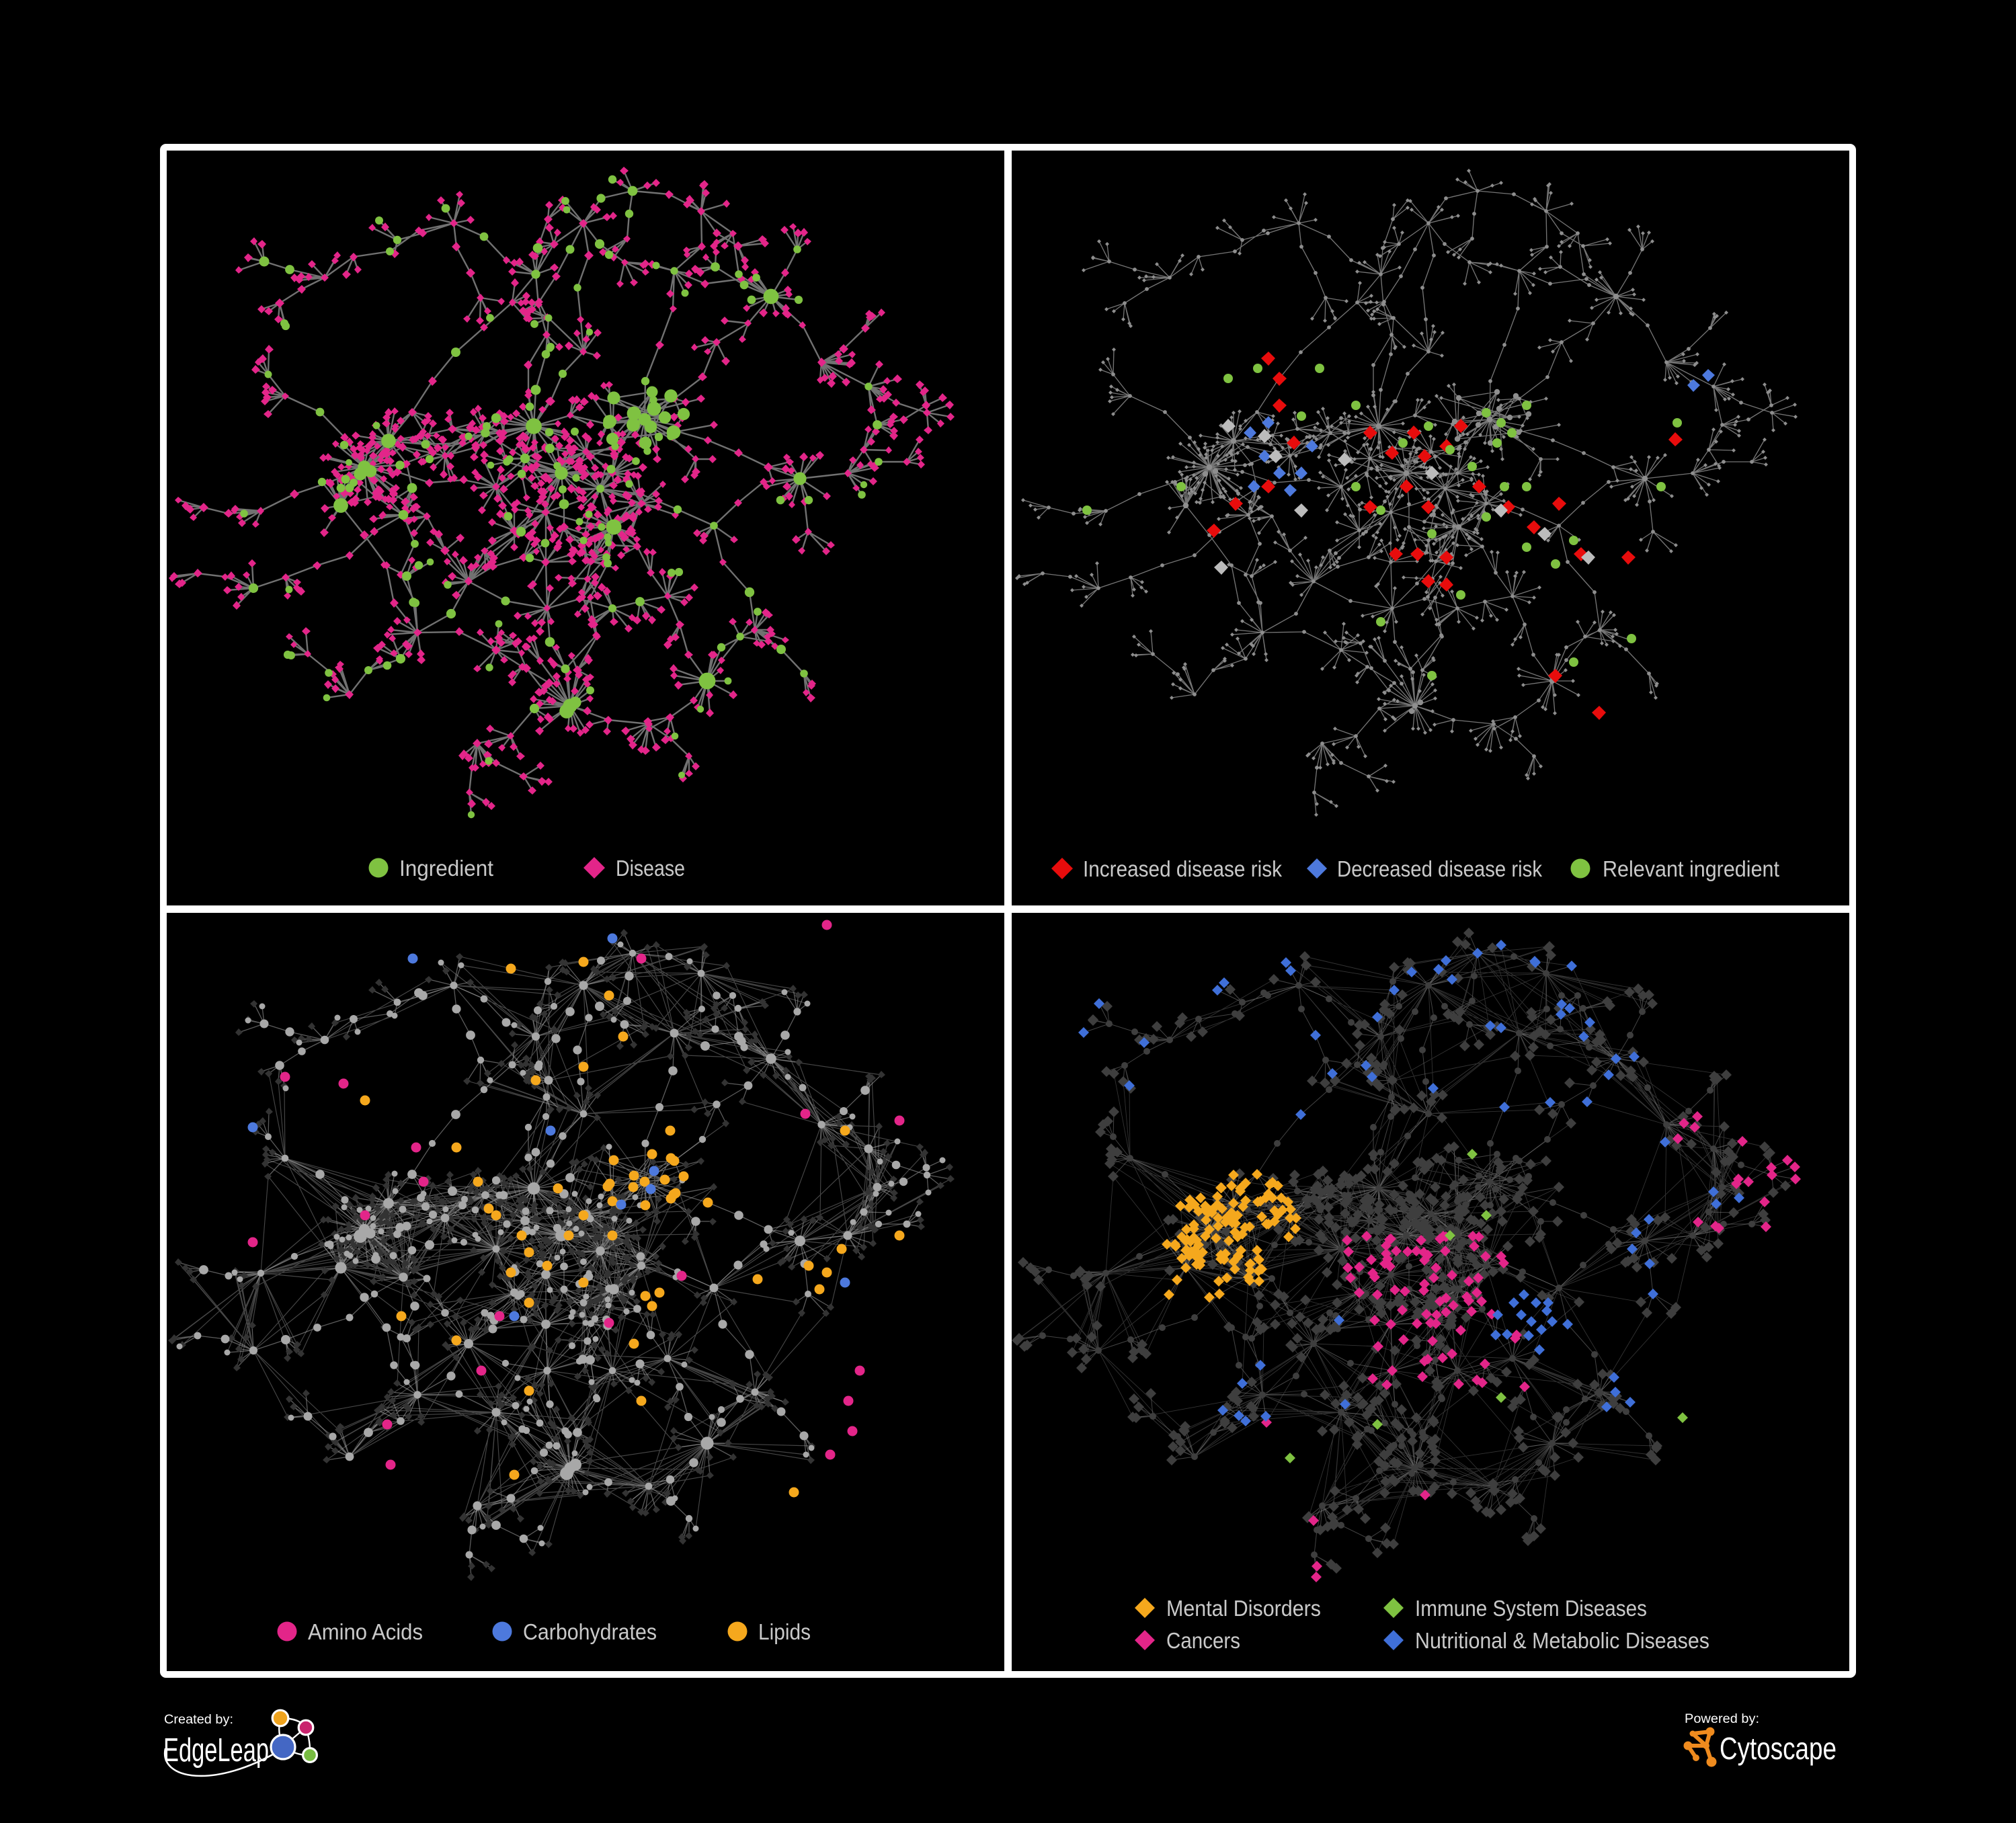  I want to click on svg-text:Nutritional & Metabolic Diseas: Nutritional & Metabolic Diseases, so click(1562, 1640).